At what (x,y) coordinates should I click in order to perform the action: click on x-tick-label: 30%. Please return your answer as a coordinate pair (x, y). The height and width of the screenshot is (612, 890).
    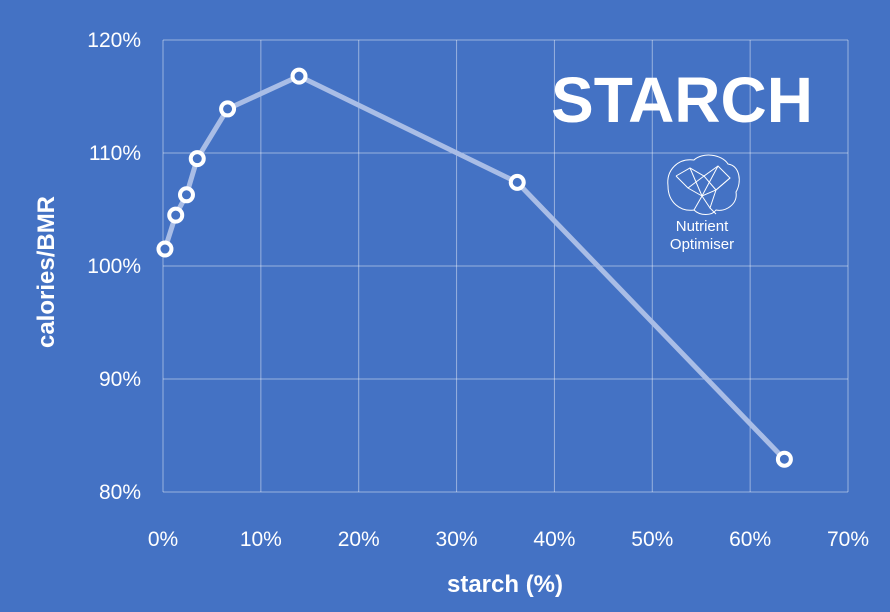
    Looking at the image, I should click on (457, 539).